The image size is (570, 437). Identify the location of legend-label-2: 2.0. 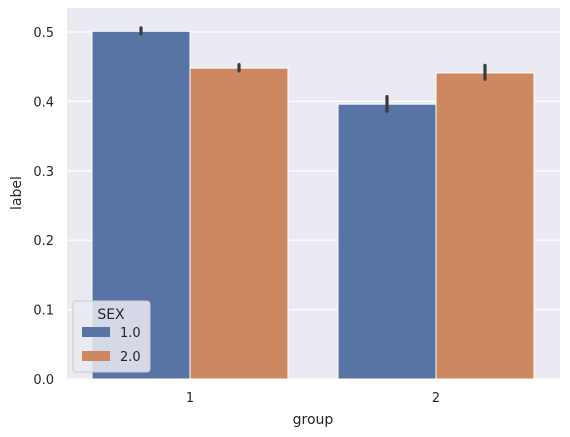
(130, 357).